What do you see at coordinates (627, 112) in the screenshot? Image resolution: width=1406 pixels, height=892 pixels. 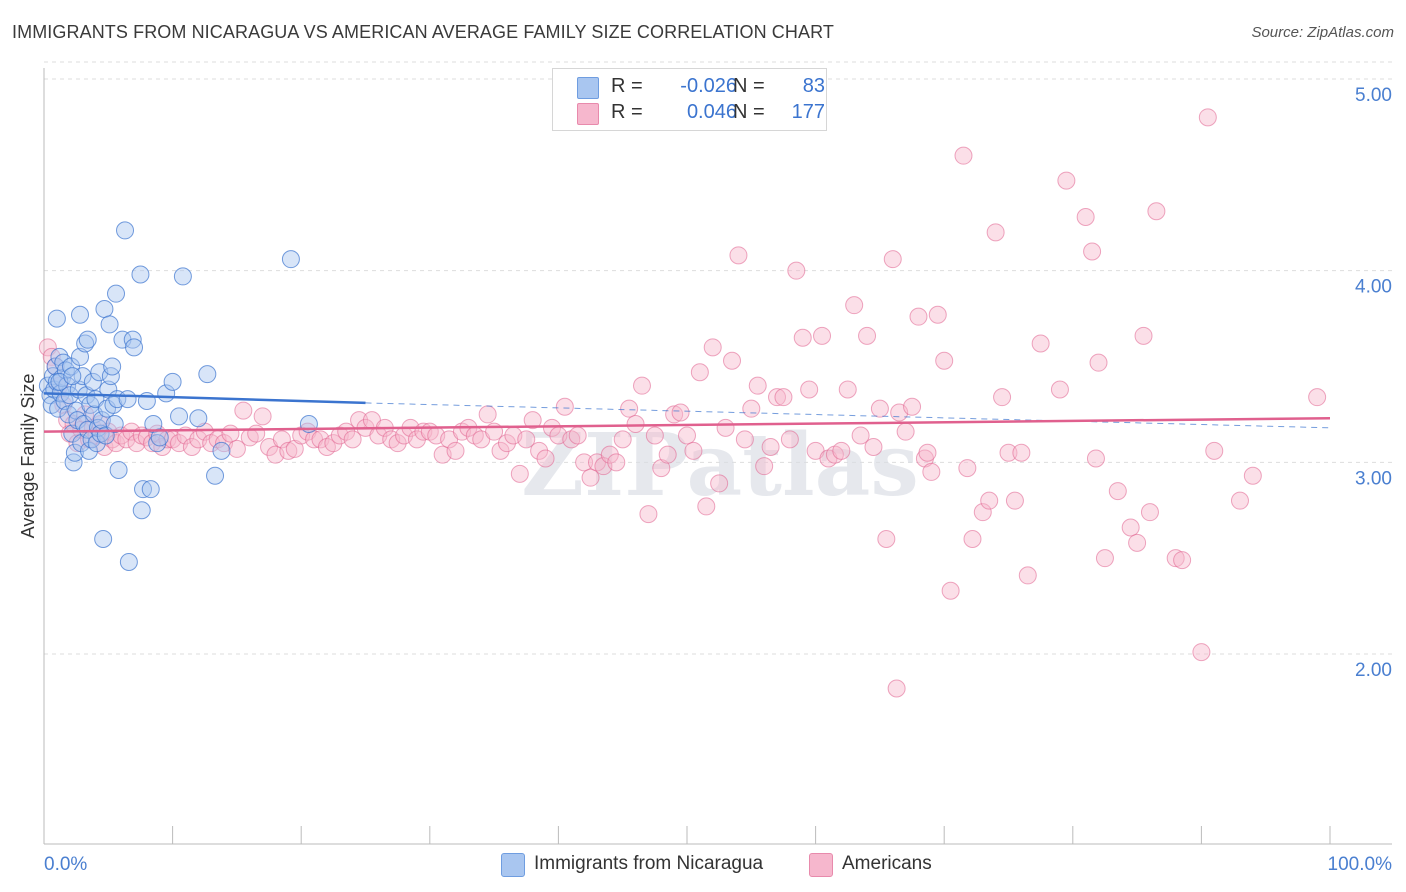 I see `legend-r-label: R =` at bounding box center [627, 112].